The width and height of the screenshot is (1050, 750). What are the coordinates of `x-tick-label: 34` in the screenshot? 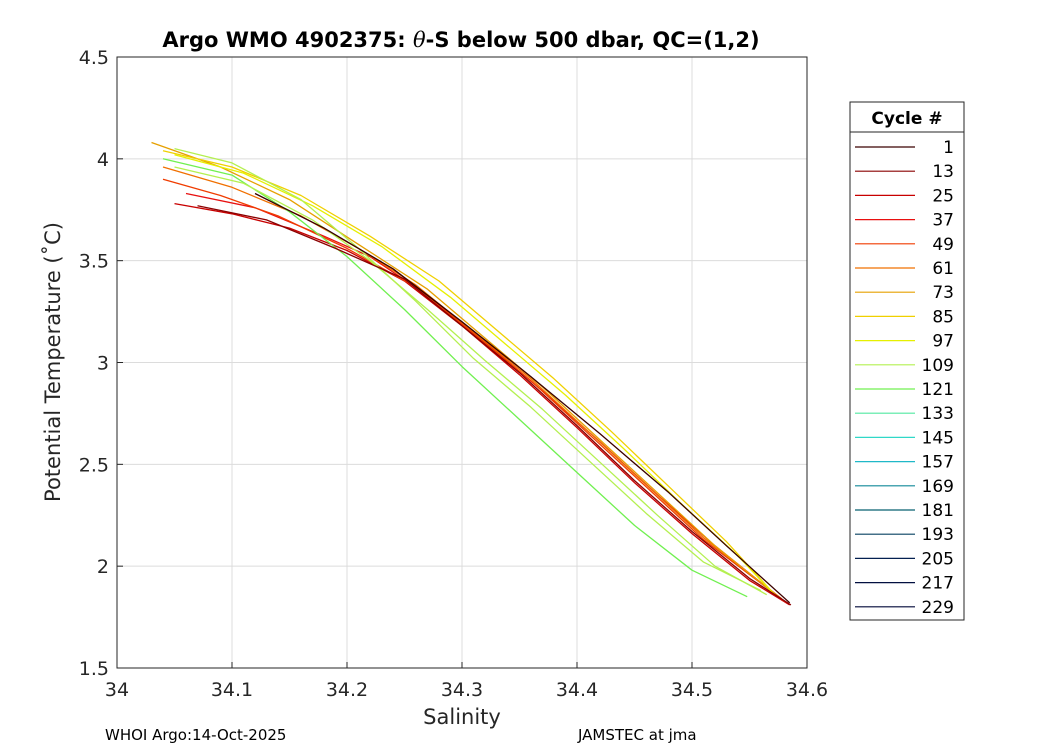 It's located at (117, 690).